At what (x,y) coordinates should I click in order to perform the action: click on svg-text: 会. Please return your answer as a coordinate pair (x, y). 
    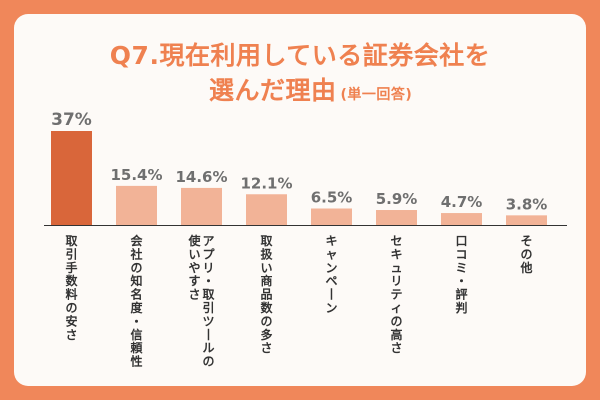
    Looking at the image, I should click on (136, 240).